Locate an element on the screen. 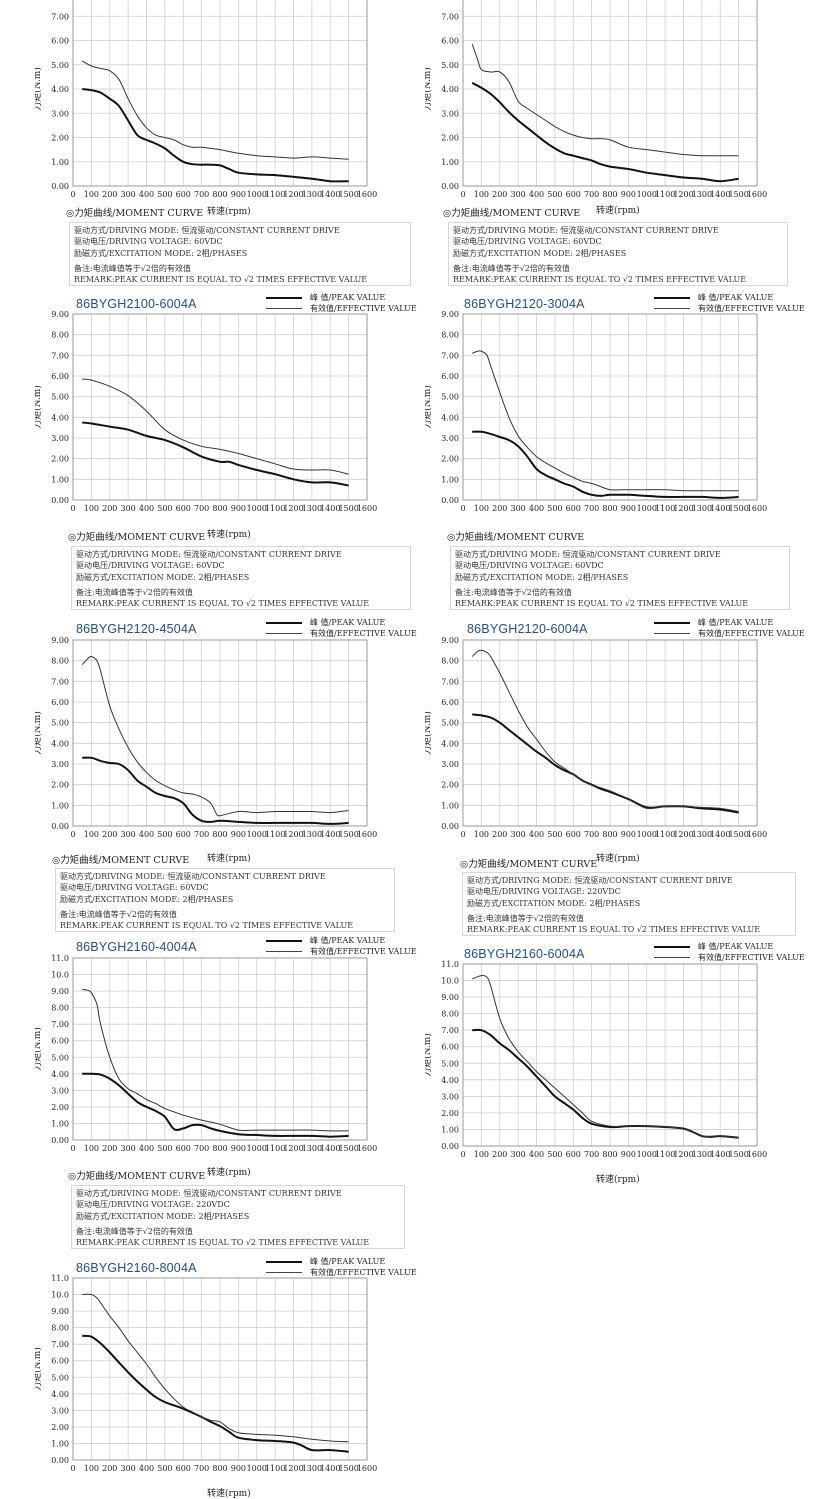 This screenshot has height=1499, width=838. y-tick-label: 2.00 is located at coordinates (450, 1113).